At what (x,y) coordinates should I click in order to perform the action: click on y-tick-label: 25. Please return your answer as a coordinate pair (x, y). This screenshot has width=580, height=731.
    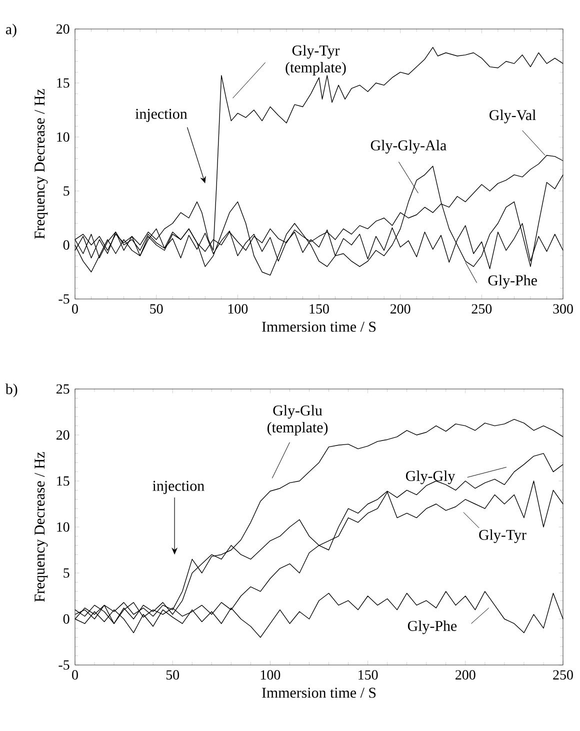
    Looking at the image, I should click on (63, 389).